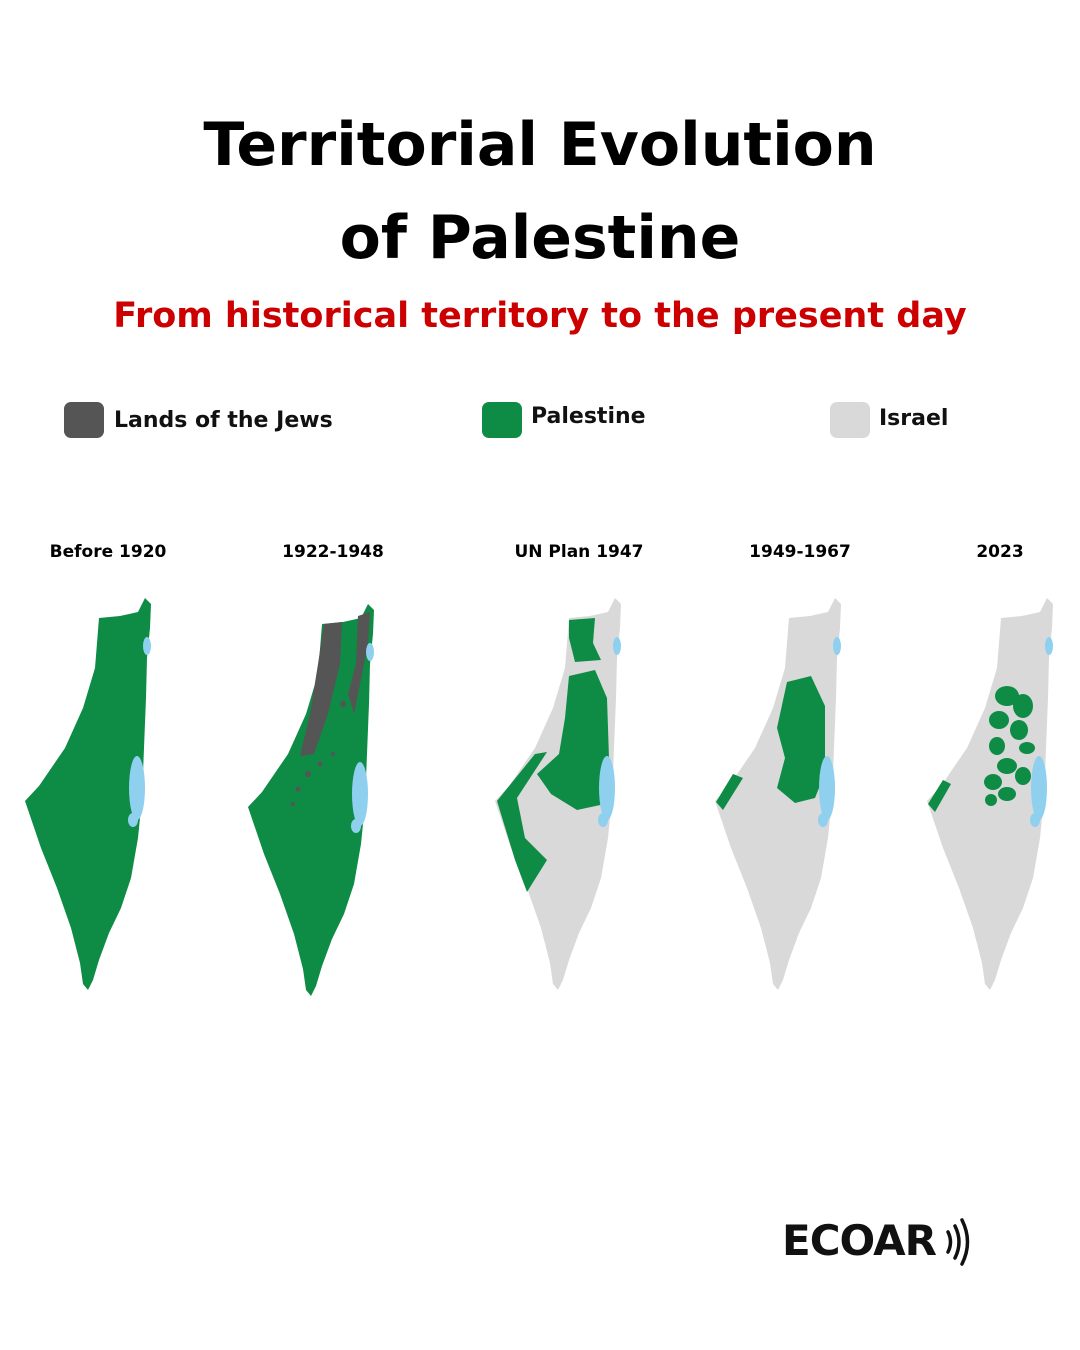 The width and height of the screenshot is (1080, 1350). Describe the element at coordinates (588, 416) in the screenshot. I see `legend-label: Palestine` at that location.